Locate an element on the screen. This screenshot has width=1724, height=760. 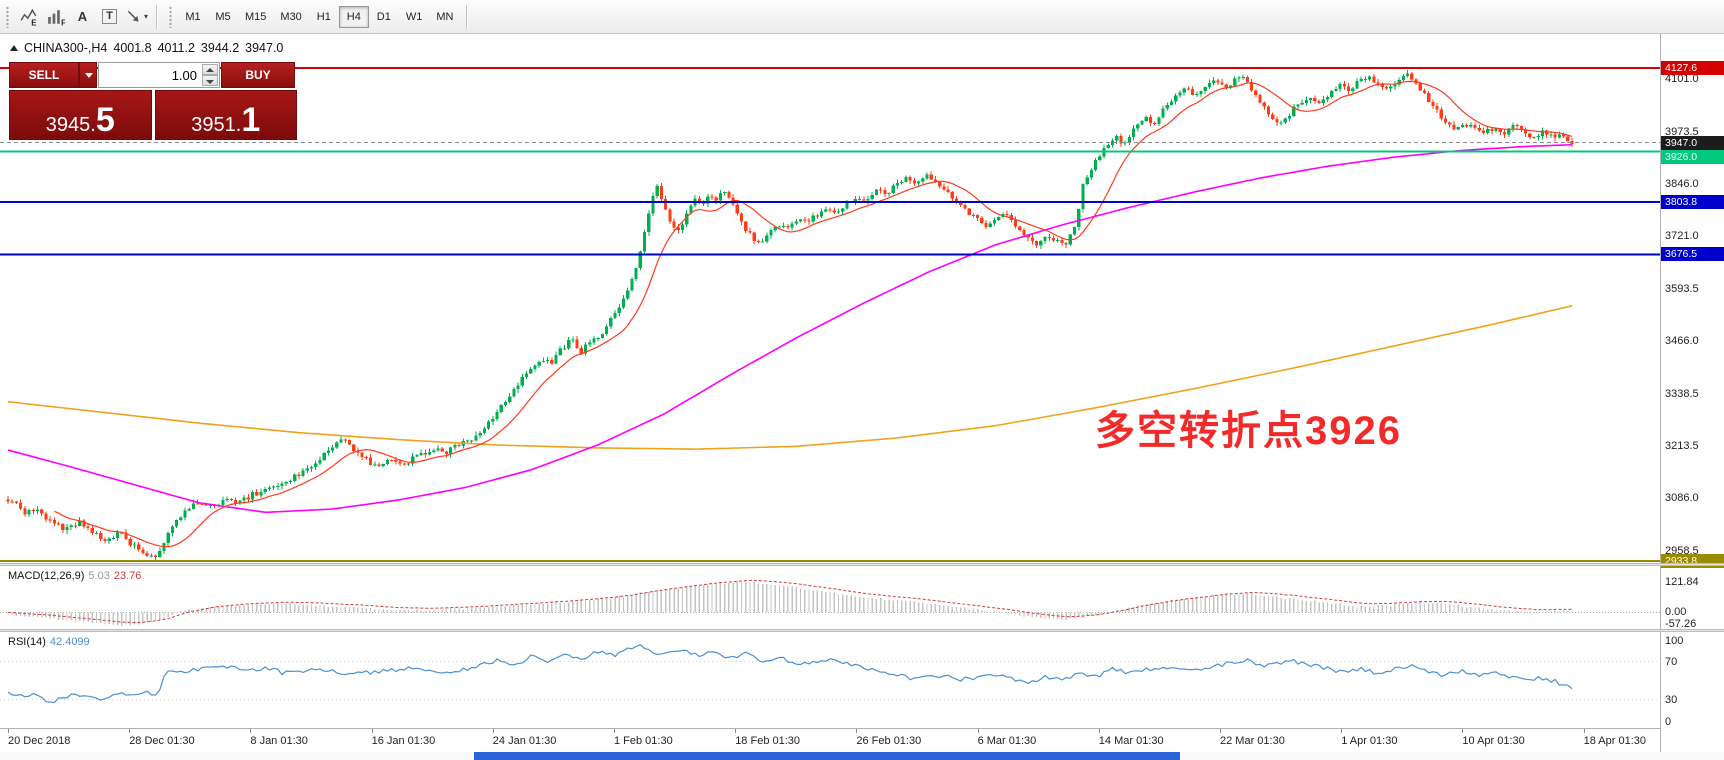
bid-big-digit: 5 is located at coordinates (105, 120).